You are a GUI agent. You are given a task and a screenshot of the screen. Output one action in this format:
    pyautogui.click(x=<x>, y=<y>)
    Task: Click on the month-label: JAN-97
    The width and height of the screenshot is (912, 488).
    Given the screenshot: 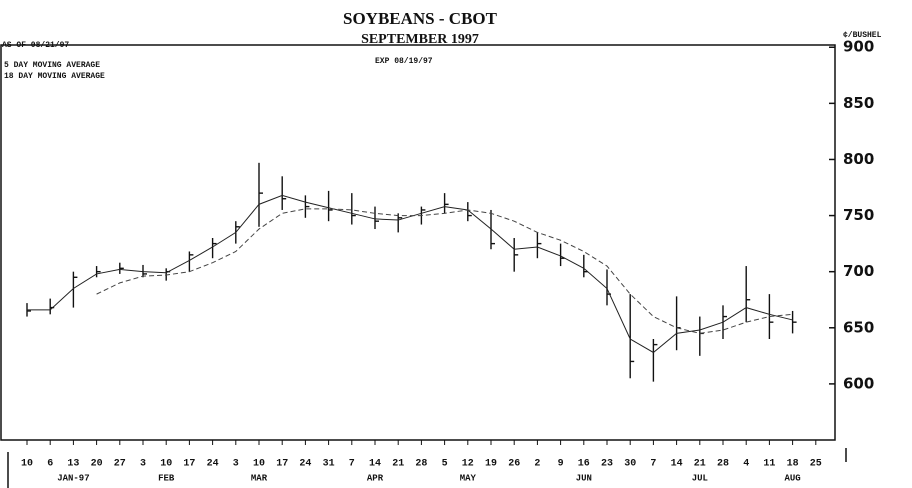 What is the action you would take?
    pyautogui.click(x=73, y=478)
    